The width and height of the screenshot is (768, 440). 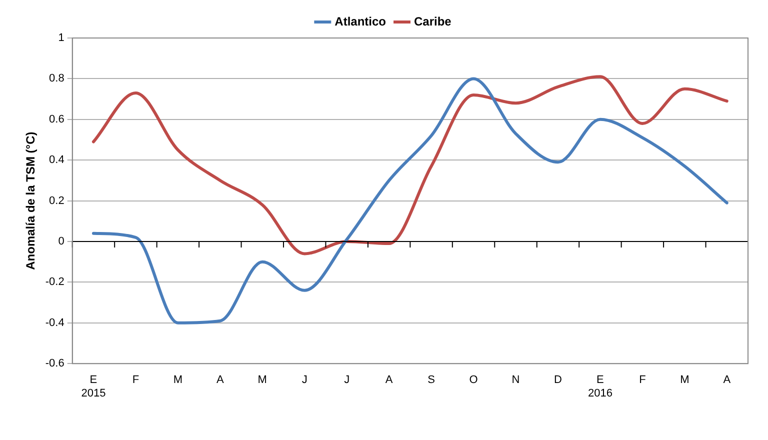 I want to click on y-axis-title: Anomalía de la TSM (°C), so click(x=31, y=201).